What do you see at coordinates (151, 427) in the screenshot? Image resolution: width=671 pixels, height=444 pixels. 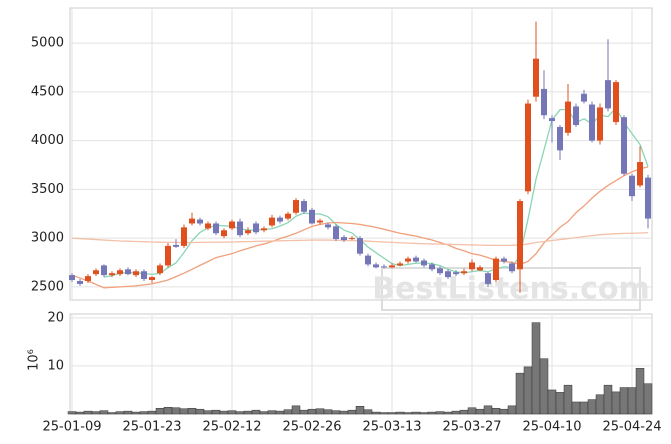 I see `x-tick-label: 25-01-23` at bounding box center [151, 427].